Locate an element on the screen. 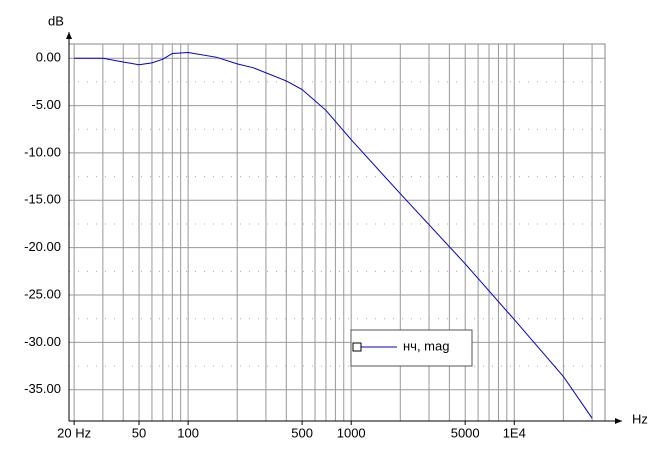  x-tick-label: 5000 is located at coordinates (465, 432).